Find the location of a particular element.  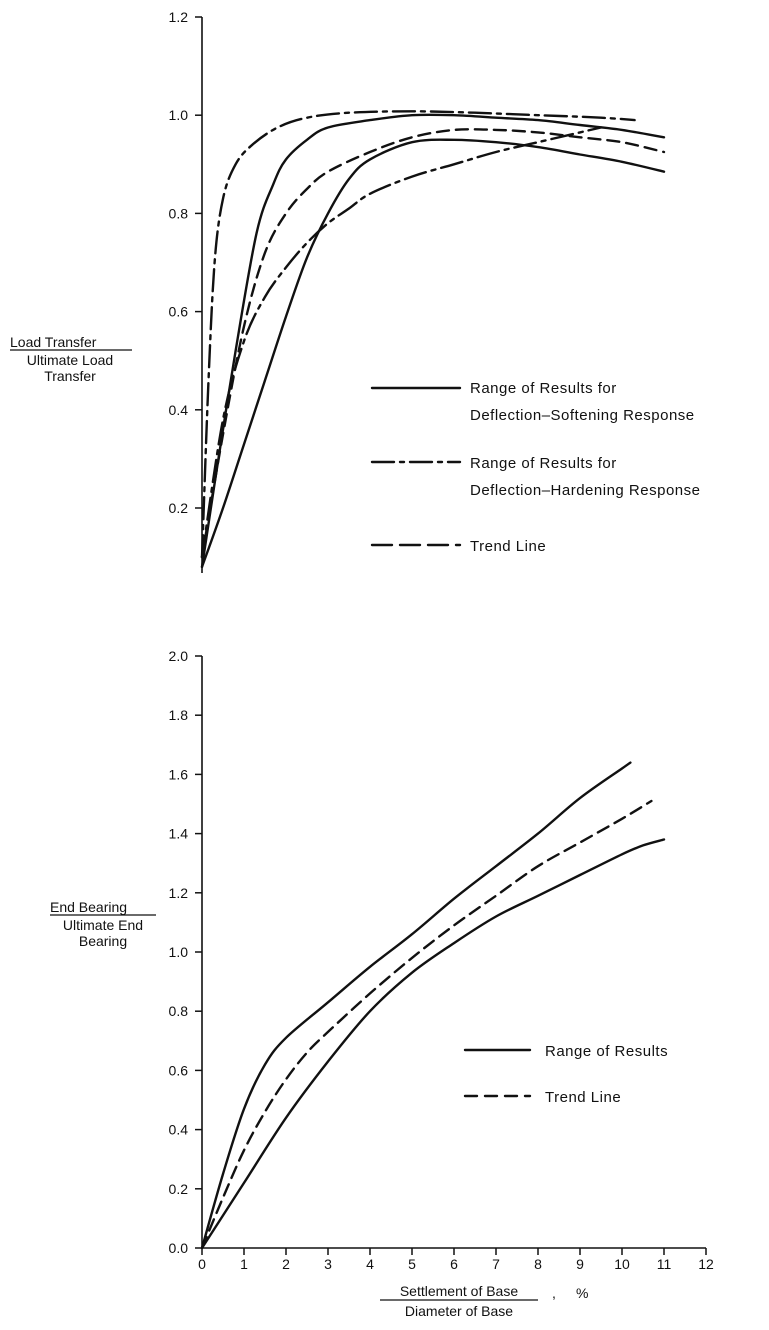

bottom-xtick-label: 3 is located at coordinates (328, 1264).